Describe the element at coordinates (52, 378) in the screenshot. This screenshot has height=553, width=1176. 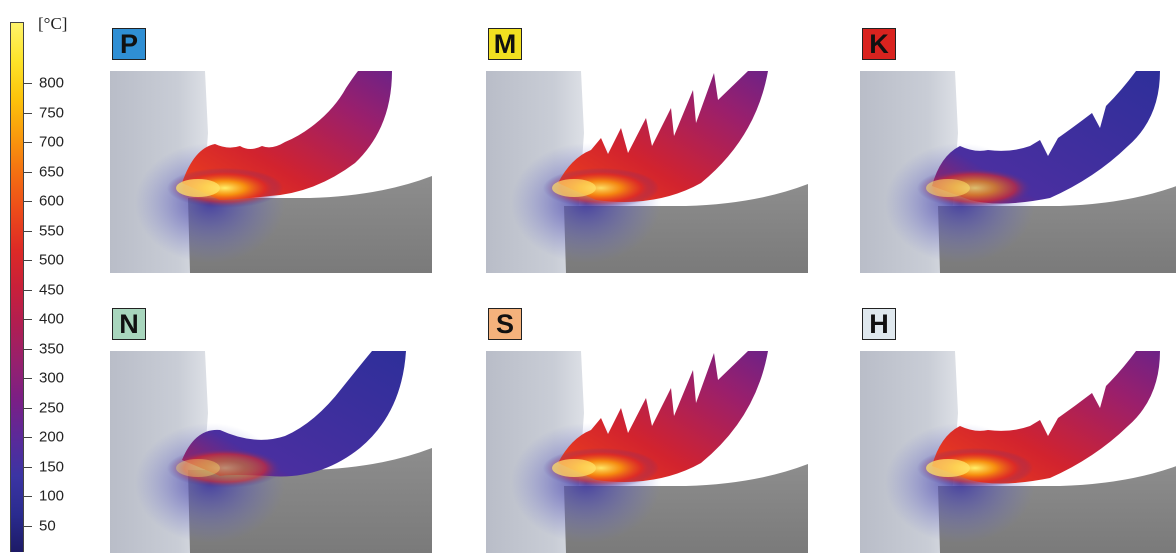
I see `scale-tick-label: 300` at that location.